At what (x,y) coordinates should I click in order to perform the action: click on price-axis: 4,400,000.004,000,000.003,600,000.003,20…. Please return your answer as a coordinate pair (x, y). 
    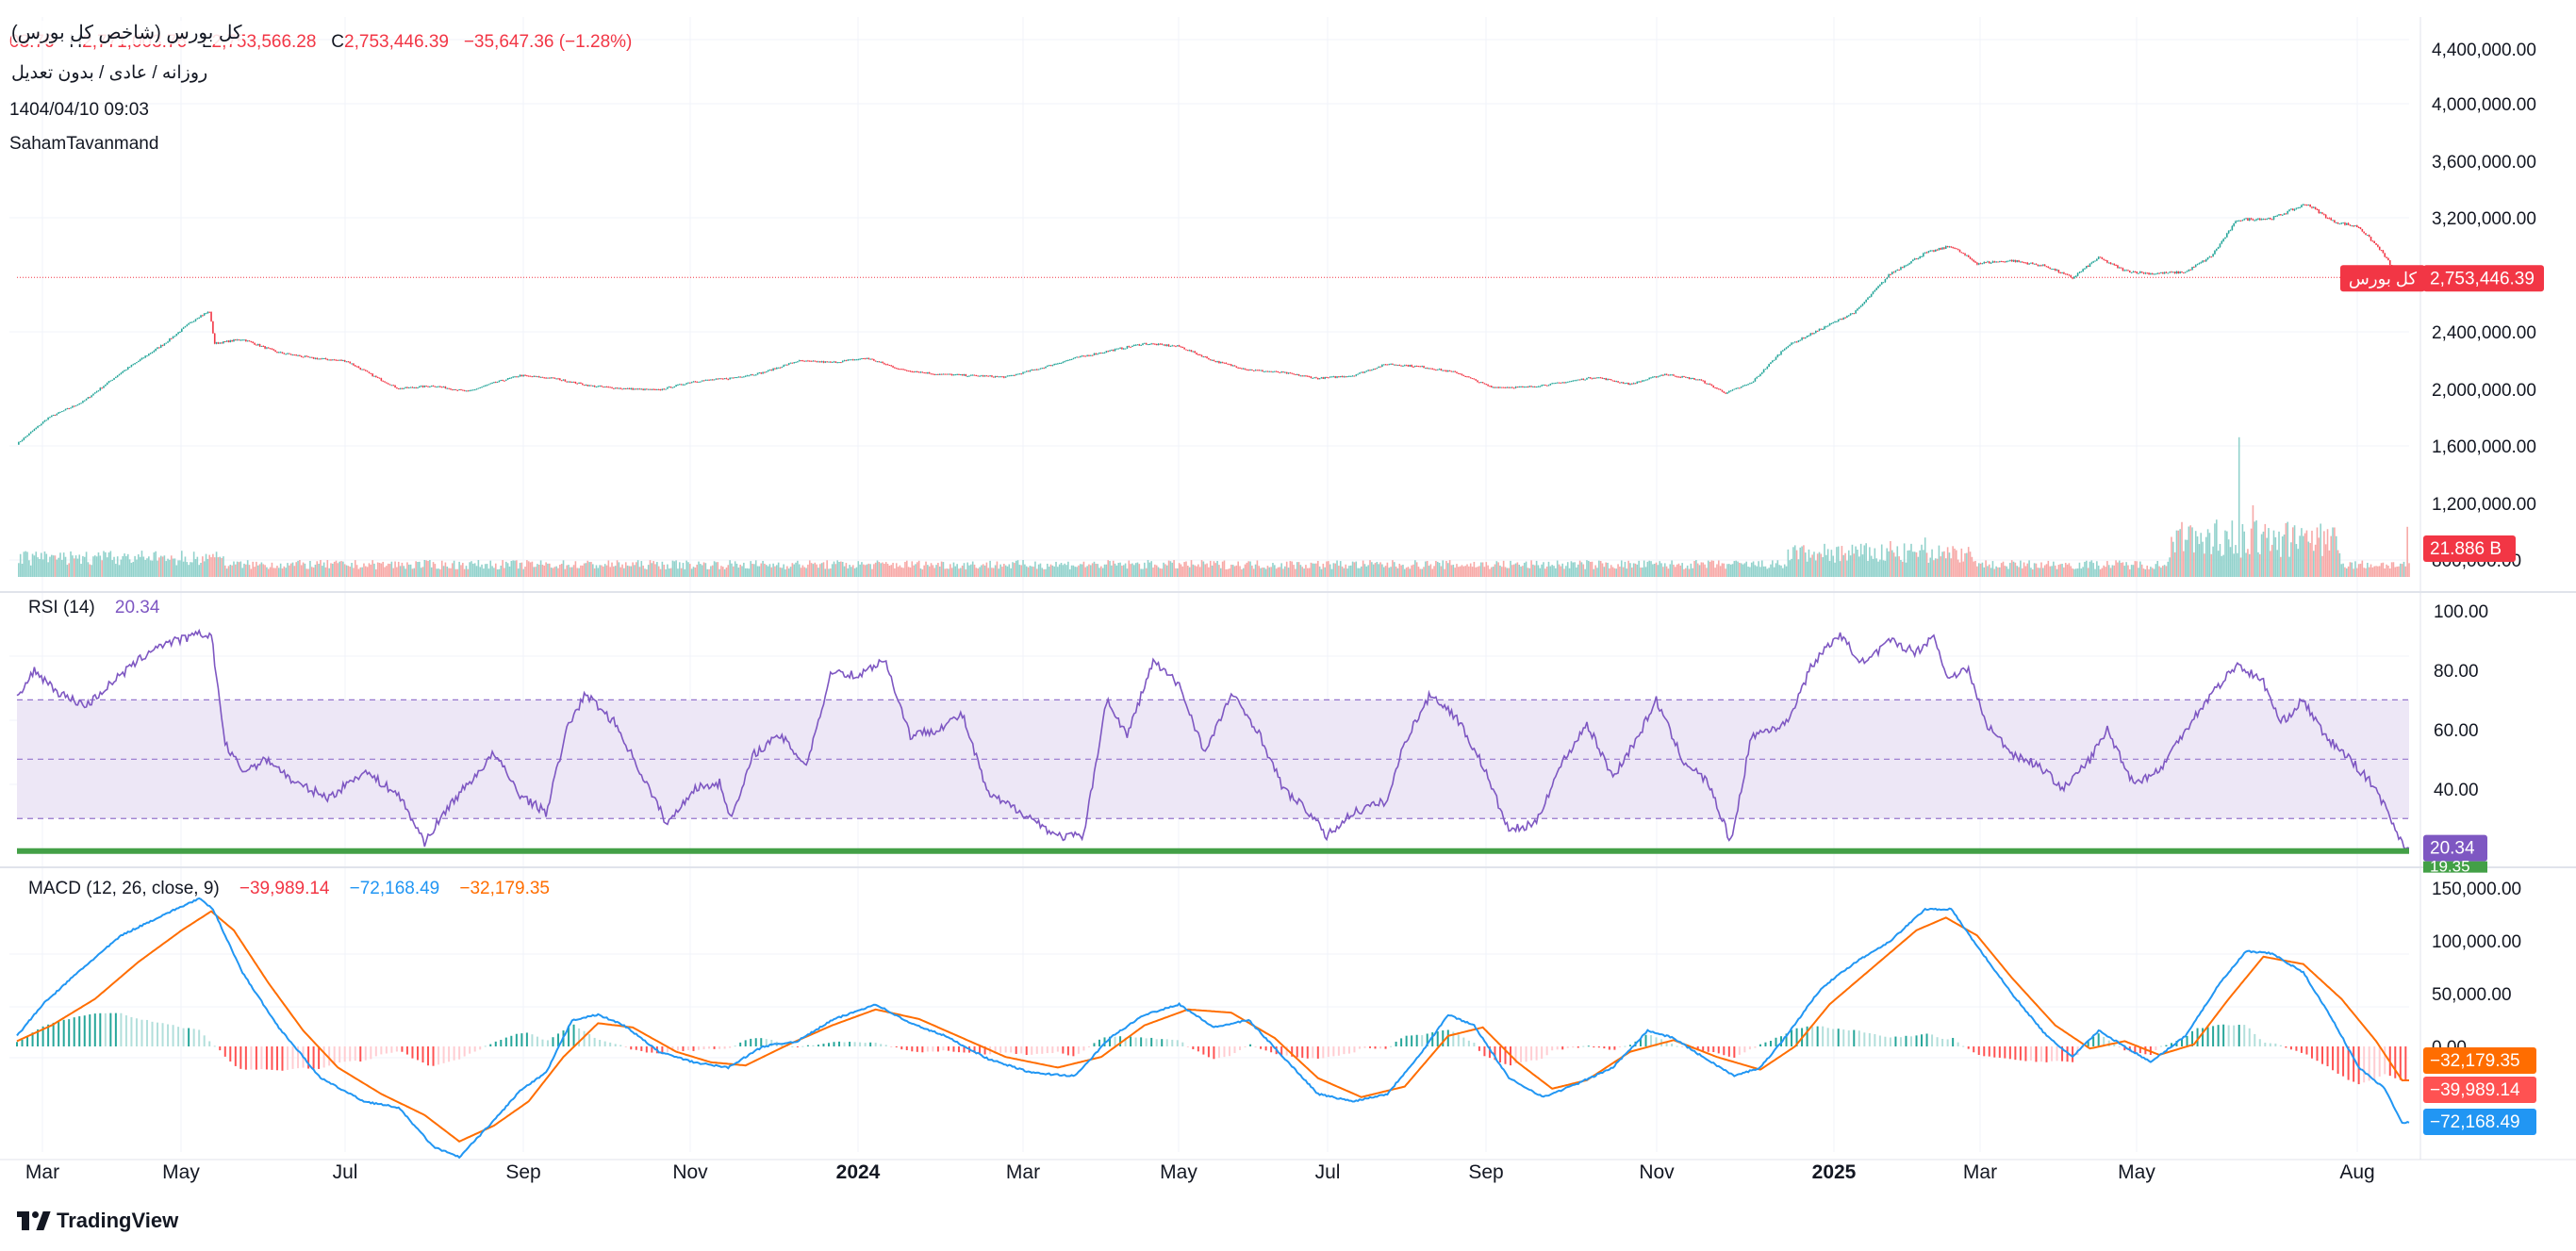
    Looking at the image, I should click on (2442, 588).